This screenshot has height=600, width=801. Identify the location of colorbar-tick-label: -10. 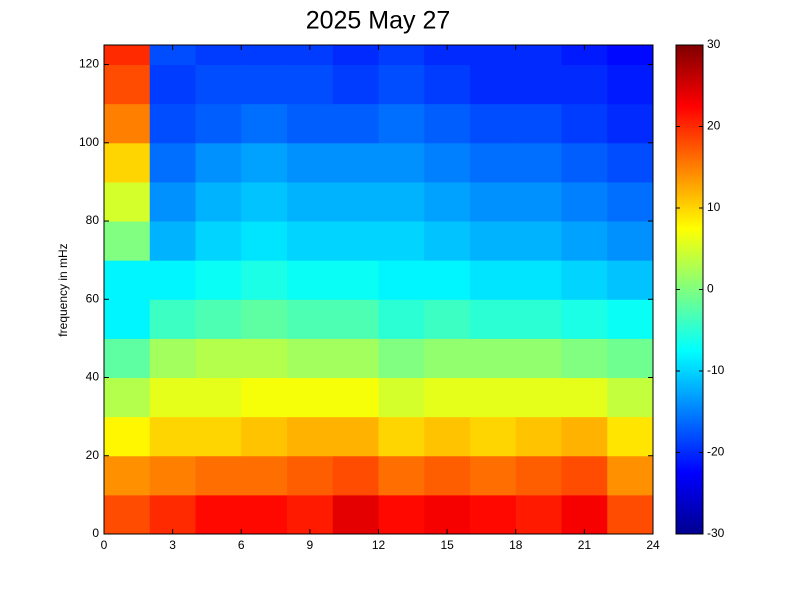
(716, 370).